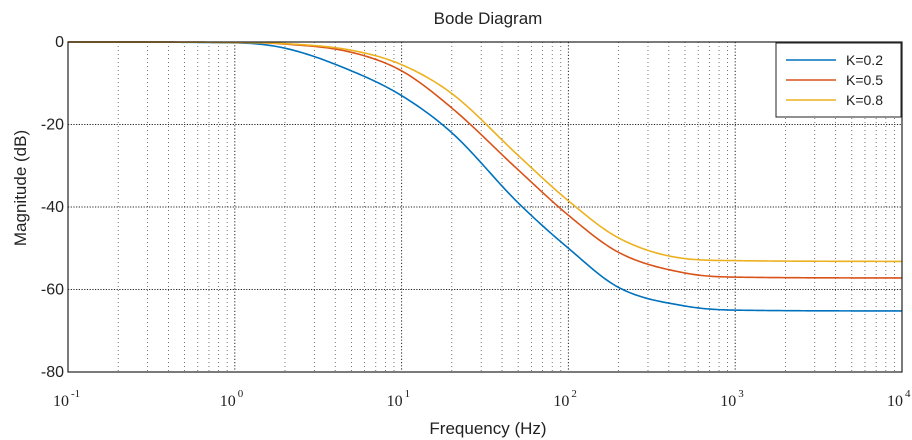 The image size is (912, 440). What do you see at coordinates (574, 394) in the screenshot?
I see `x-tick-exponent: 2` at bounding box center [574, 394].